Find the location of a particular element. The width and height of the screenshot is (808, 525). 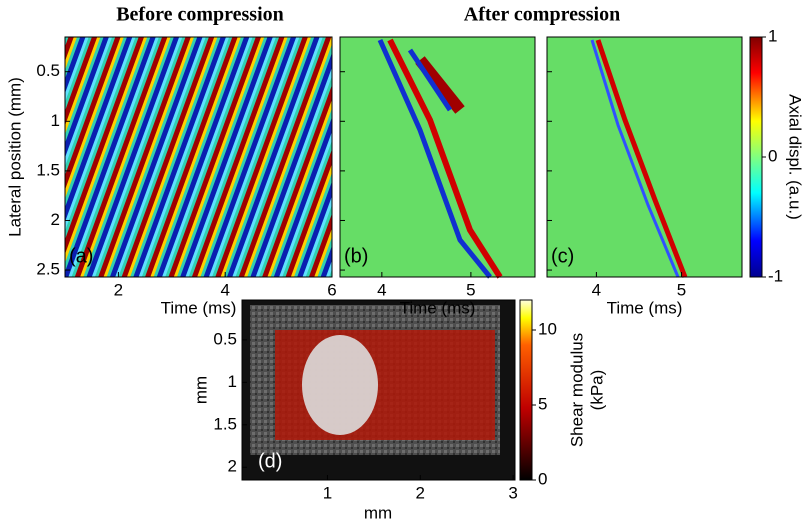

colorbar-bottom is located at coordinates (526, 390).